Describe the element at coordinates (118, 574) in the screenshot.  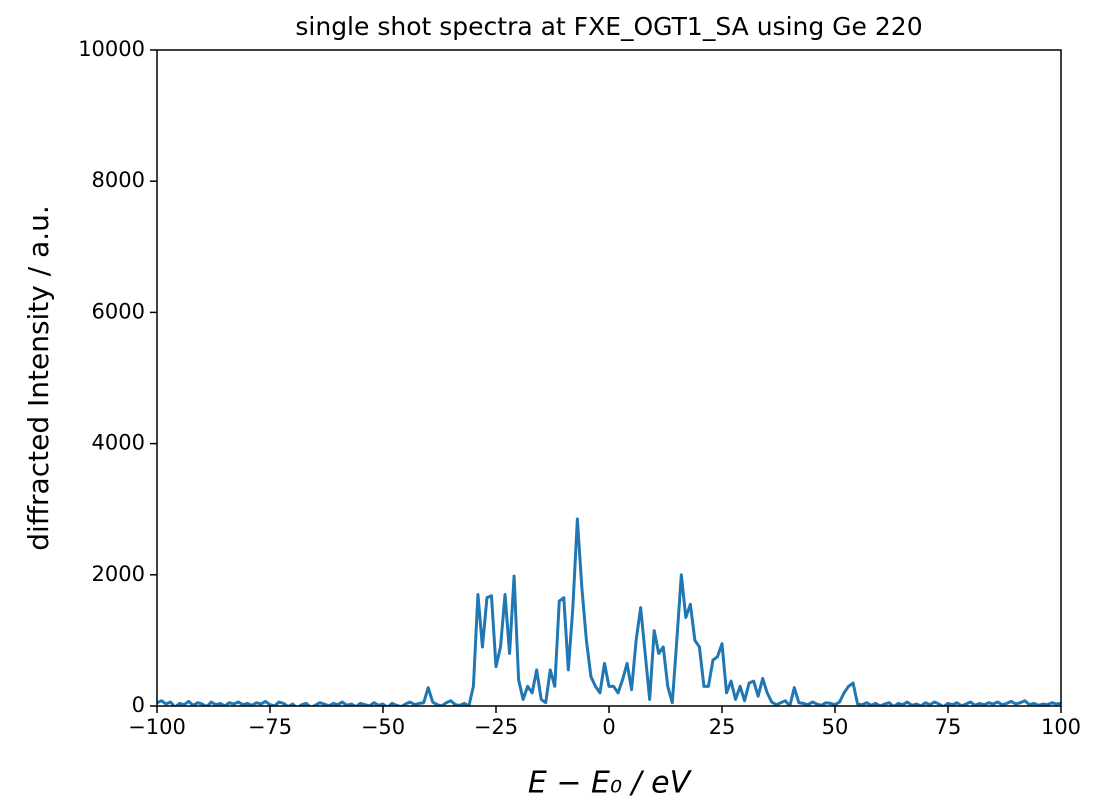
I see `y-tick-label: 2000` at that location.